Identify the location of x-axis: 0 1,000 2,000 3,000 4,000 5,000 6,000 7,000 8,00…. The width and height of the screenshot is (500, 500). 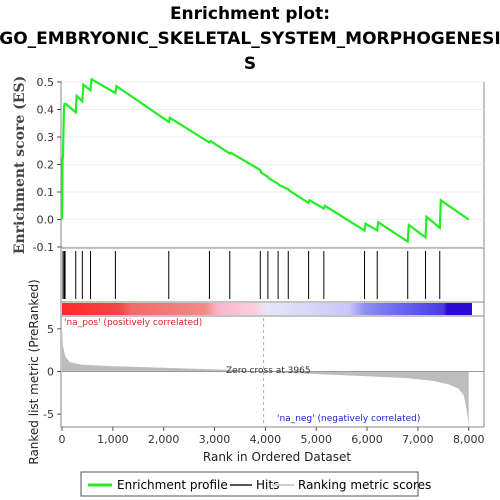
(272, 436).